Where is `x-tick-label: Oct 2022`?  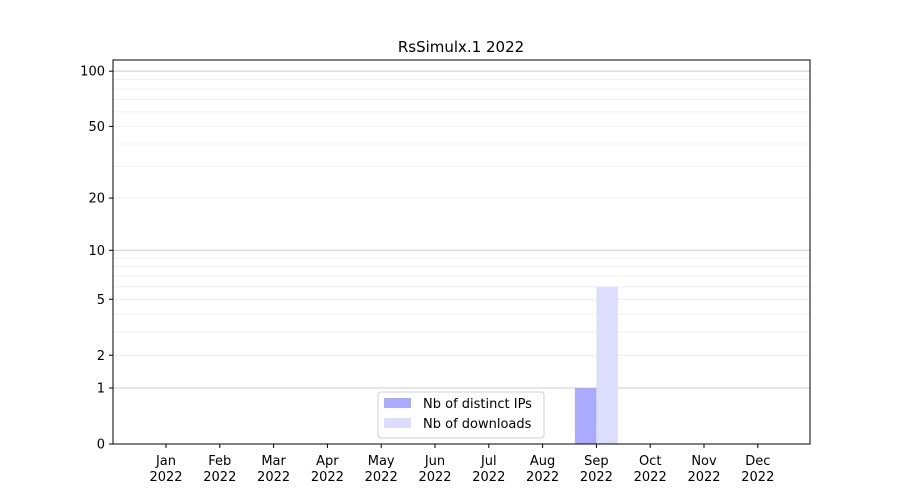 x-tick-label: Oct 2022 is located at coordinates (650, 469).